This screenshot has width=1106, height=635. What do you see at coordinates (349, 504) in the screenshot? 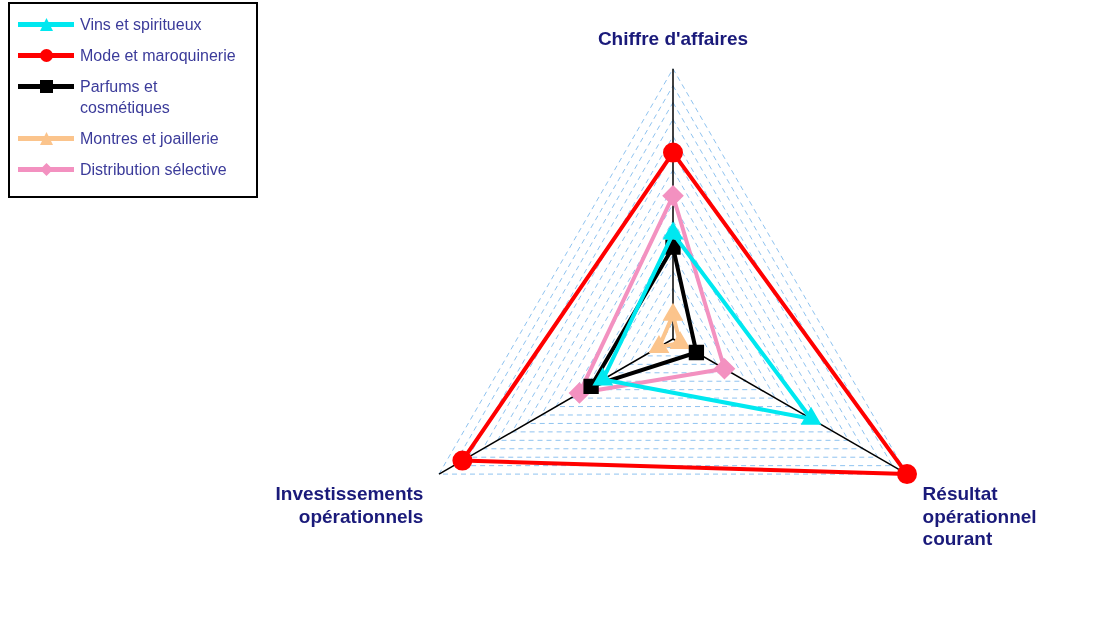
I see `spoke-label: Investissements opérationnels` at bounding box center [349, 504].